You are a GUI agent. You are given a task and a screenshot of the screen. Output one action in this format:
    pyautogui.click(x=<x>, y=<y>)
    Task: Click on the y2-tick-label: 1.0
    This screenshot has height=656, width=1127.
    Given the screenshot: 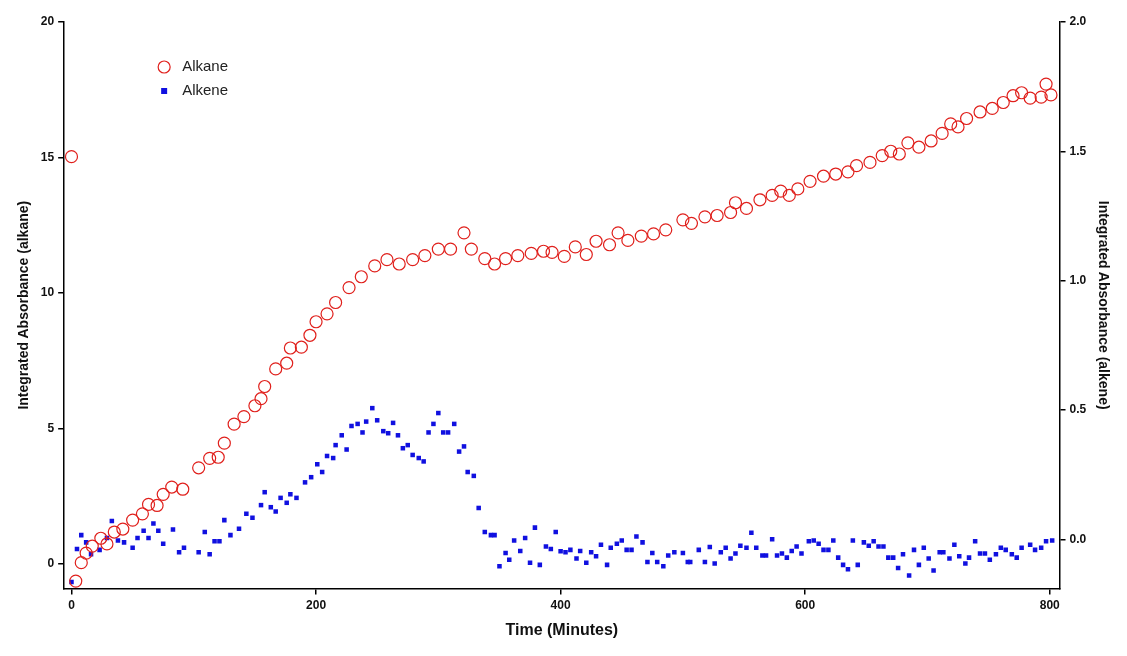 What is the action you would take?
    pyautogui.click(x=1078, y=279)
    